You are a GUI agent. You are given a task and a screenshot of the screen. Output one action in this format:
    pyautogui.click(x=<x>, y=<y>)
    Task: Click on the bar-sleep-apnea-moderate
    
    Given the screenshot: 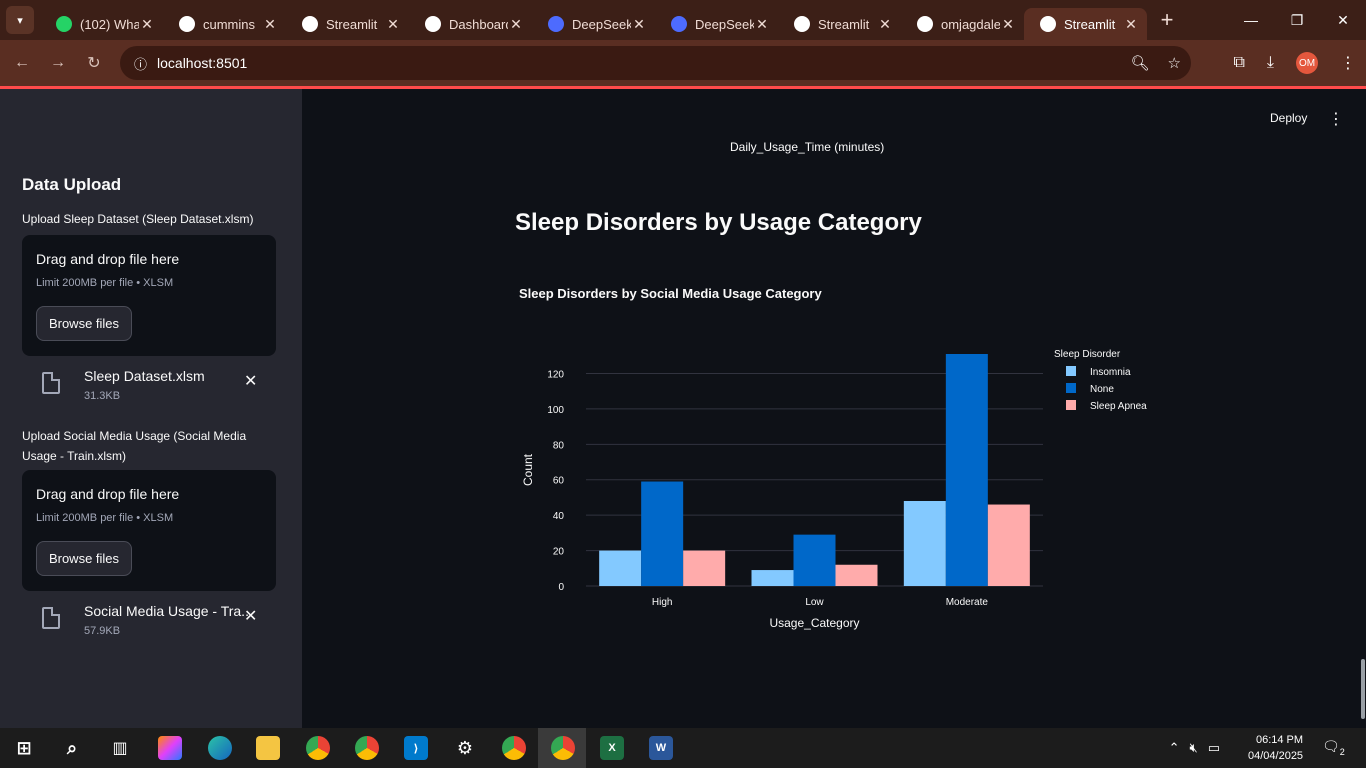 What is the action you would take?
    pyautogui.click(x=1008, y=545)
    